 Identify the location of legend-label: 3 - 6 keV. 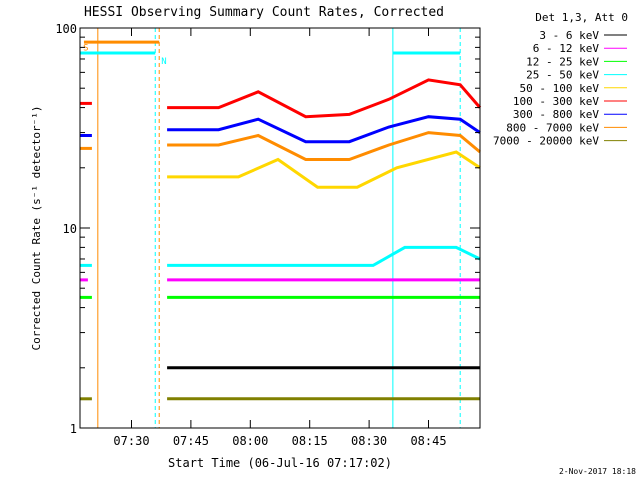
(569, 35).